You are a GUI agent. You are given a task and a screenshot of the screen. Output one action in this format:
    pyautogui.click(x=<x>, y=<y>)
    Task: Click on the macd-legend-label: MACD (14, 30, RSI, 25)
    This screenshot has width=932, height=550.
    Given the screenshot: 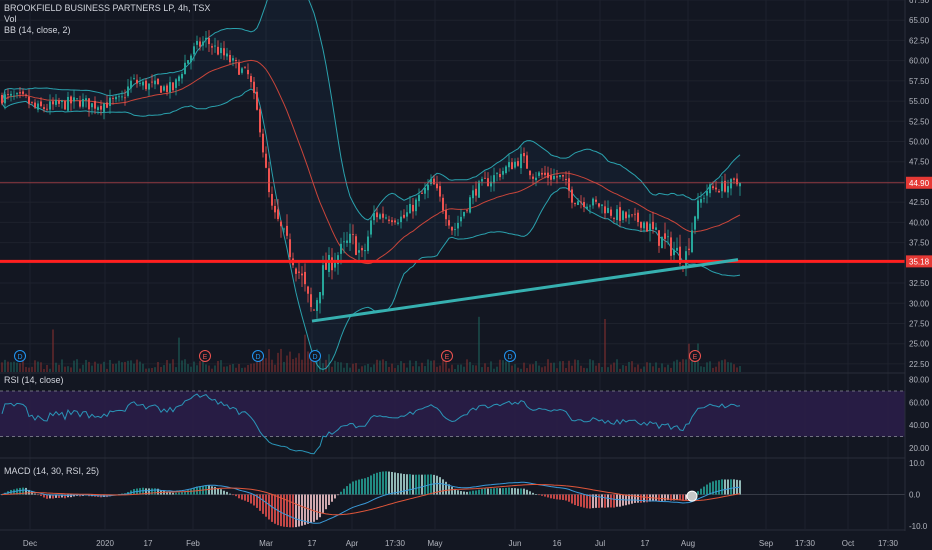 What is the action you would take?
    pyautogui.click(x=52, y=471)
    